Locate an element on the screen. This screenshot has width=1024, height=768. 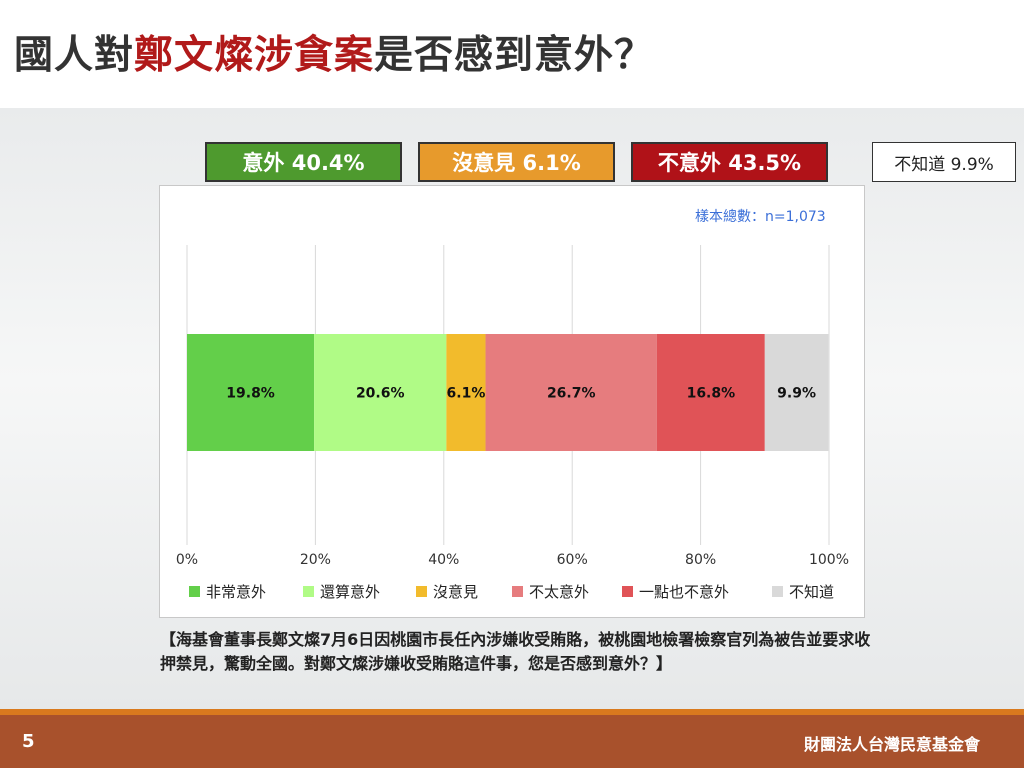
x-tick-label: 20% is located at coordinates (315, 560).